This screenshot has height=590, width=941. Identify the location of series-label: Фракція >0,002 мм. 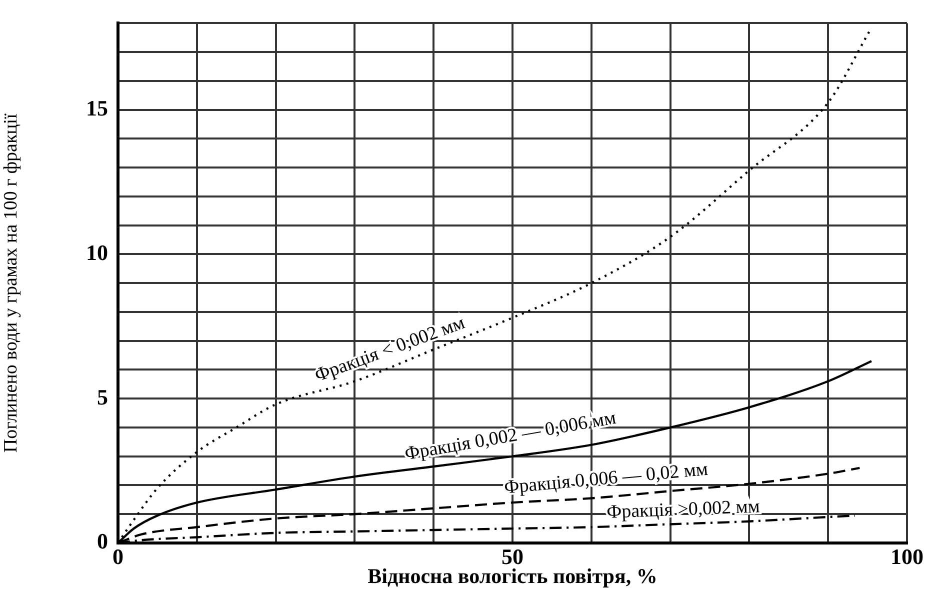
(683, 509).